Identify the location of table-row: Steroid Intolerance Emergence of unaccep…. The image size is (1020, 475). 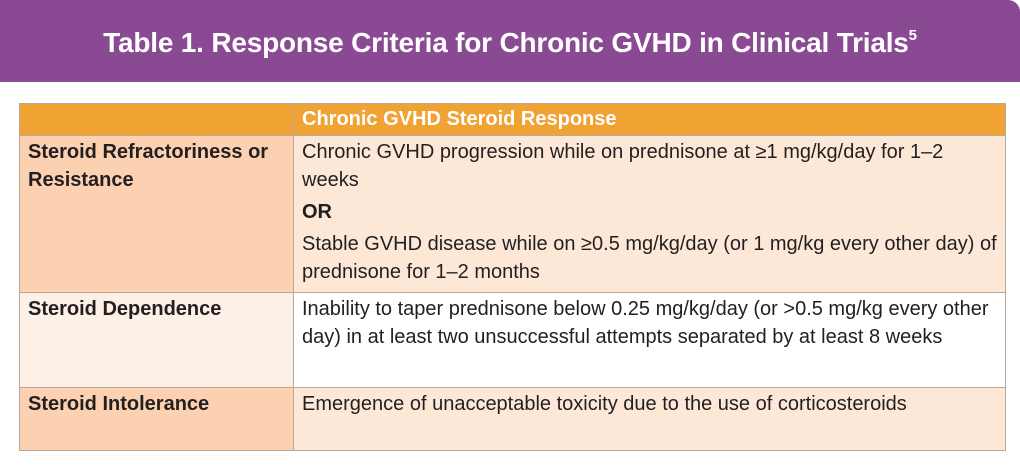
(512, 419).